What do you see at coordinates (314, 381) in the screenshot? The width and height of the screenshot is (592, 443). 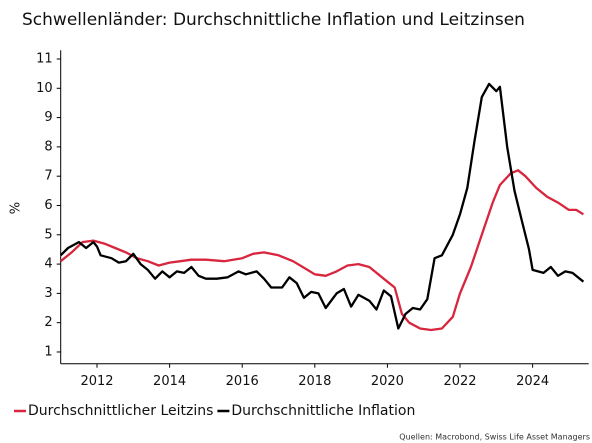 I see `x-tick-label: 2018` at bounding box center [314, 381].